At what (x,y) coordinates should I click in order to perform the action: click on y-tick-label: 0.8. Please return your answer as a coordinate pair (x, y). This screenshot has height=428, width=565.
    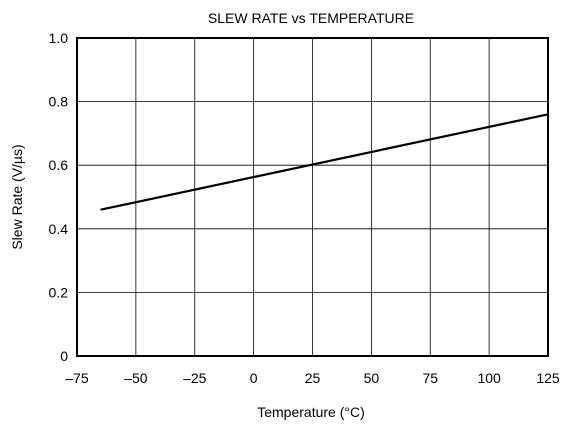
    Looking at the image, I should click on (59, 102).